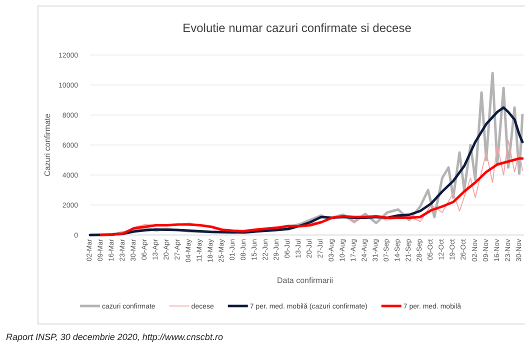 Image resolution: width=525 pixels, height=350 pixels. What do you see at coordinates (305, 280) in the screenshot?
I see `x-axis-title: Data confirmarii` at bounding box center [305, 280].